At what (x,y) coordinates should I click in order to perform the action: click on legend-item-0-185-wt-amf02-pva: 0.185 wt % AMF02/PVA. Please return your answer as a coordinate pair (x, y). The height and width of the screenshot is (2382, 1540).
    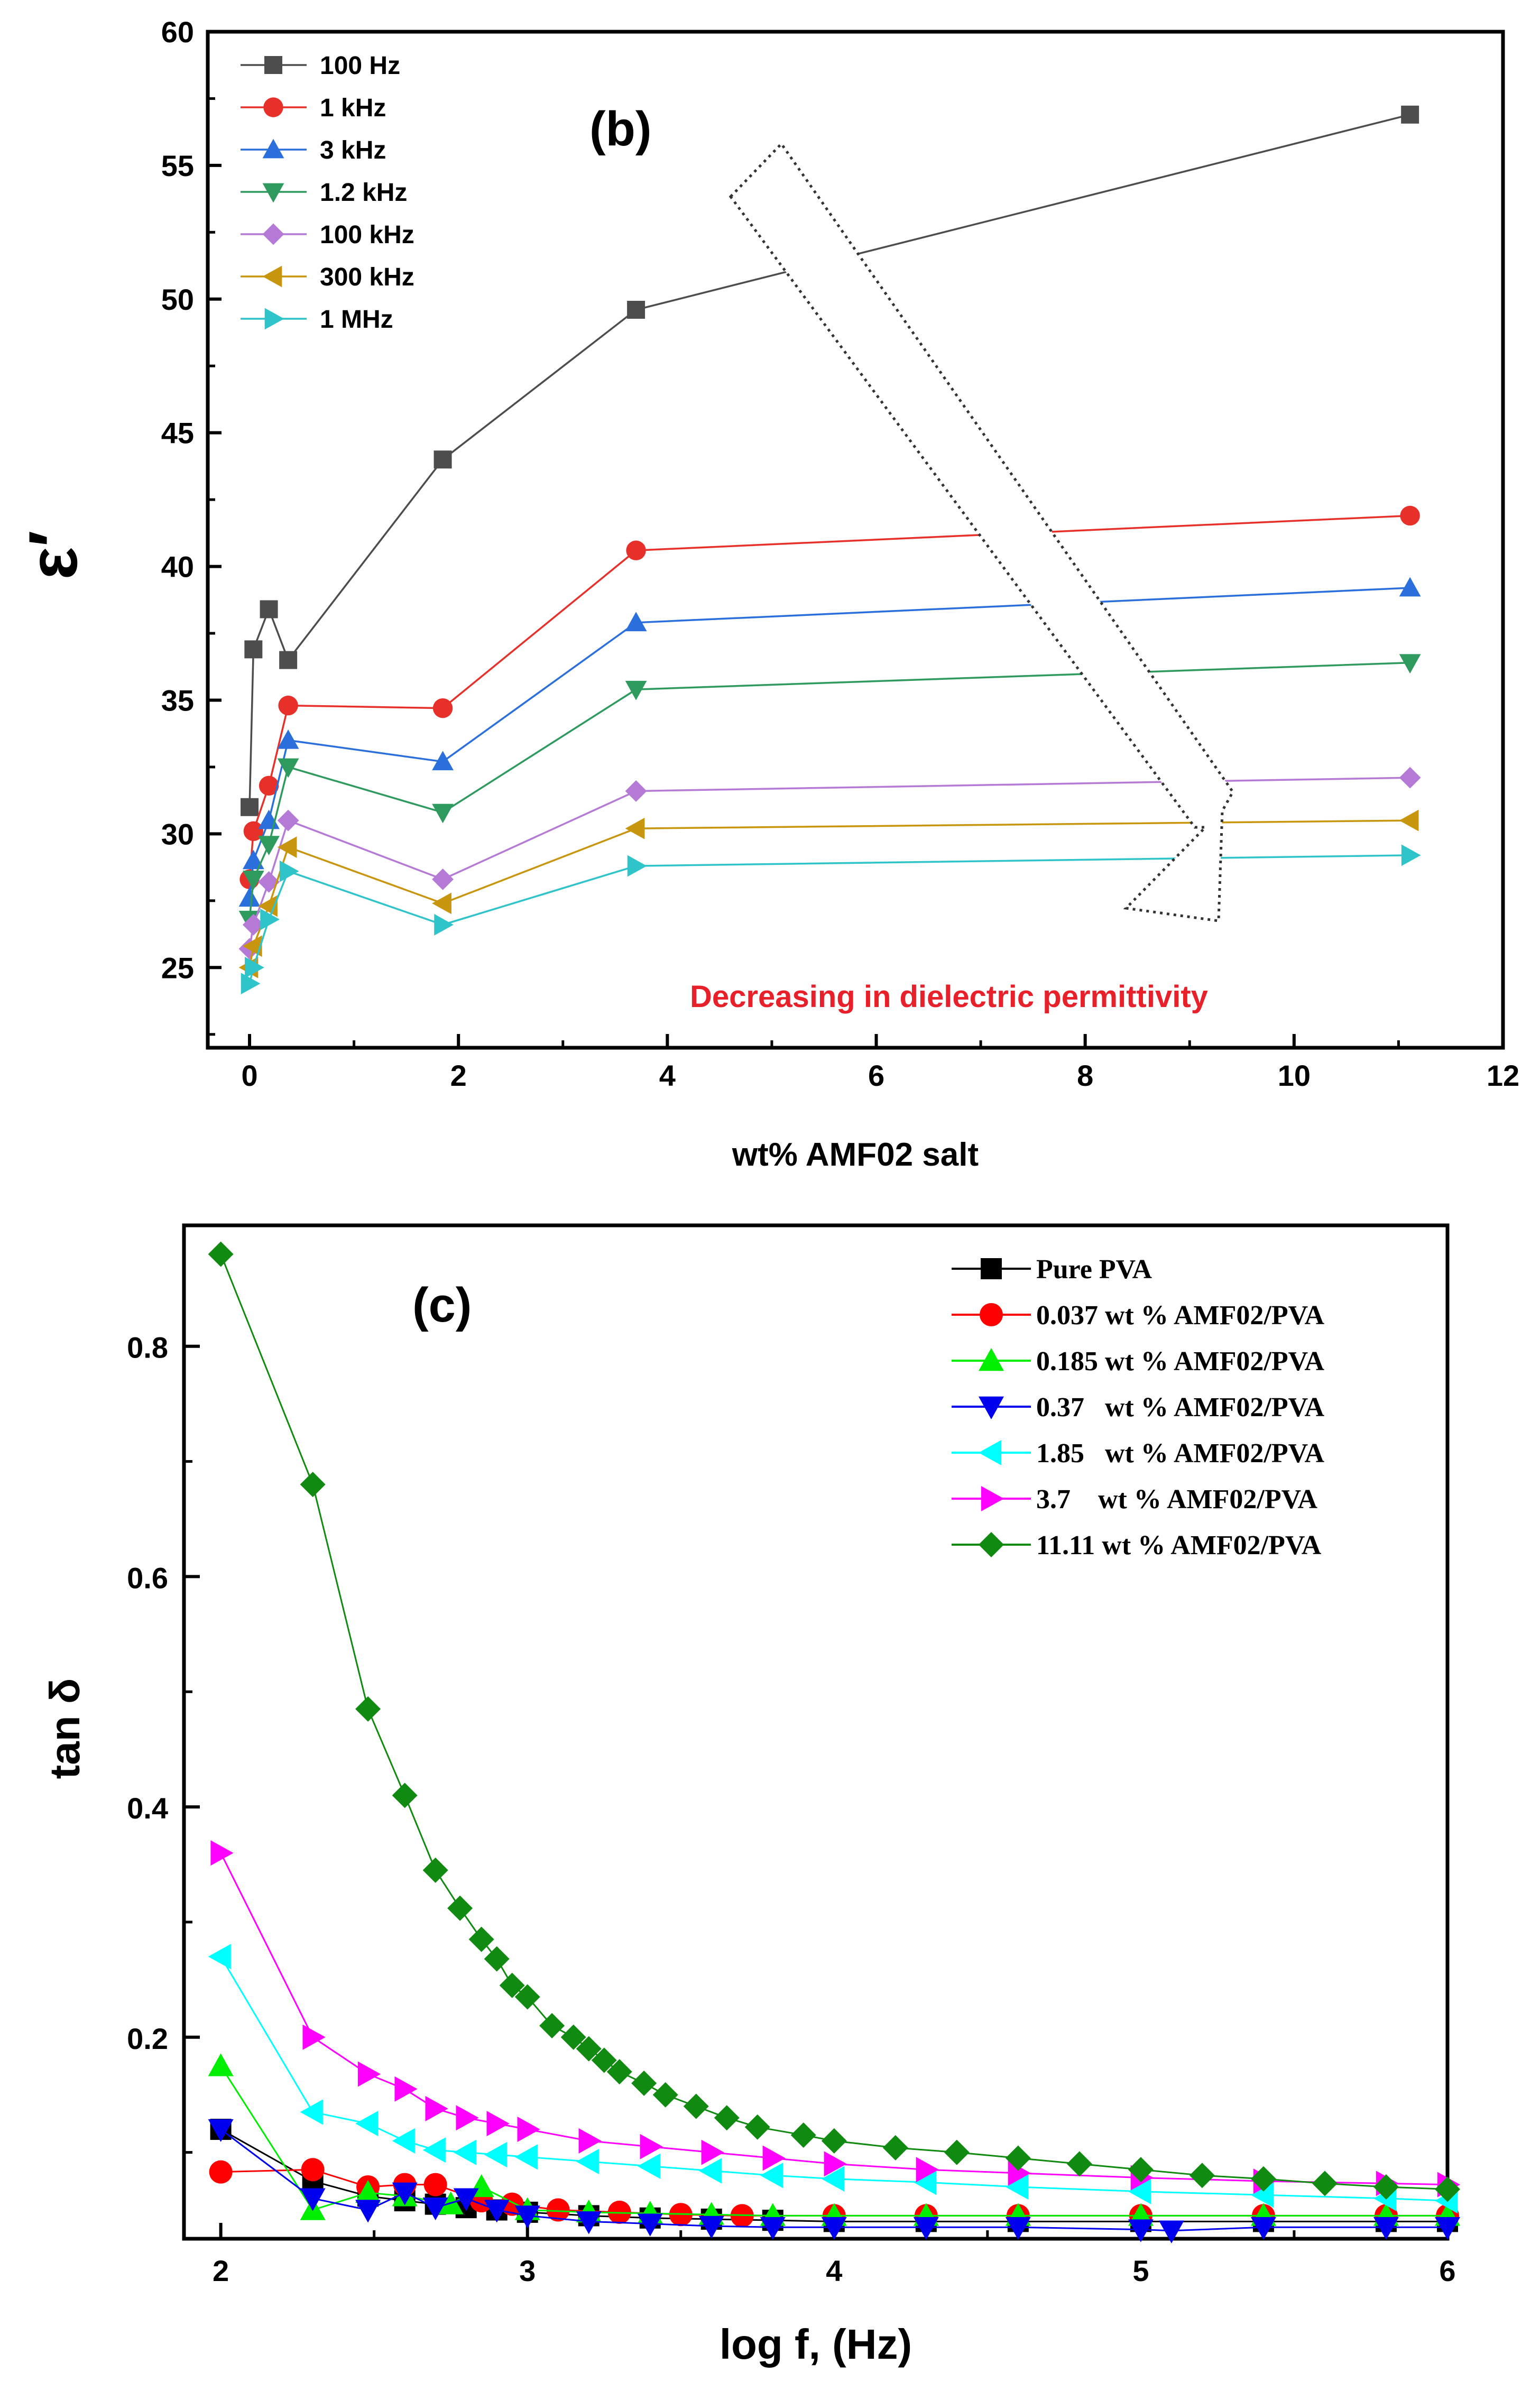
    Looking at the image, I should click on (1138, 1361).